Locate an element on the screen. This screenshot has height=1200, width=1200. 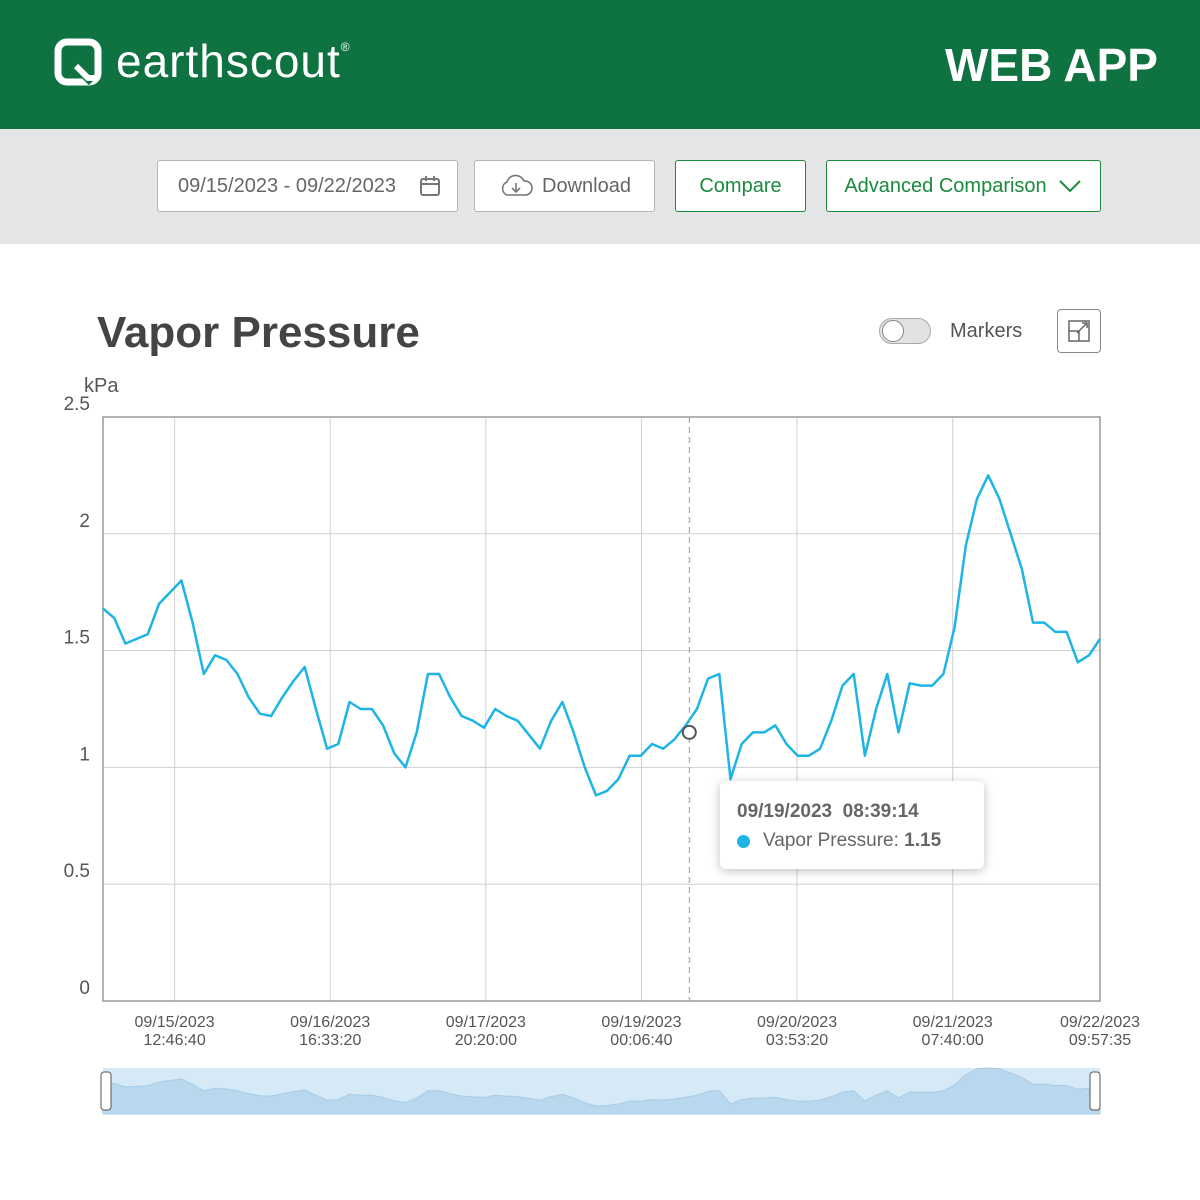
tooltip-time: 09/19/2023 08:39:14 is located at coordinates (828, 811).